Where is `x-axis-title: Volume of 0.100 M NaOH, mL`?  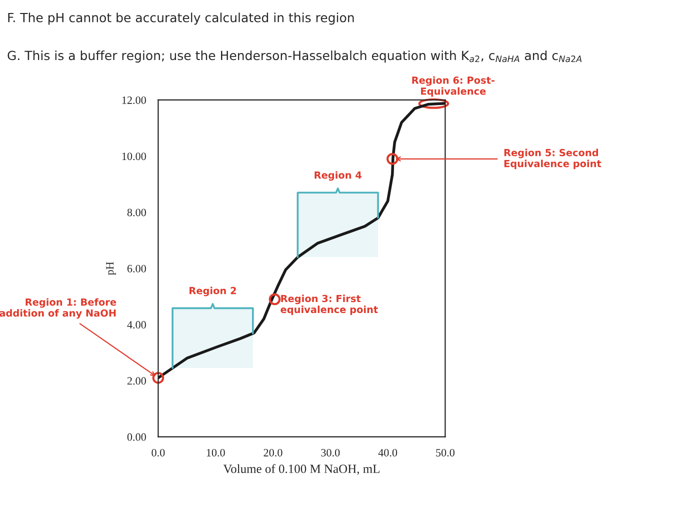 x-axis-title: Volume of 0.100 M NaOH, mL is located at coordinates (301, 469).